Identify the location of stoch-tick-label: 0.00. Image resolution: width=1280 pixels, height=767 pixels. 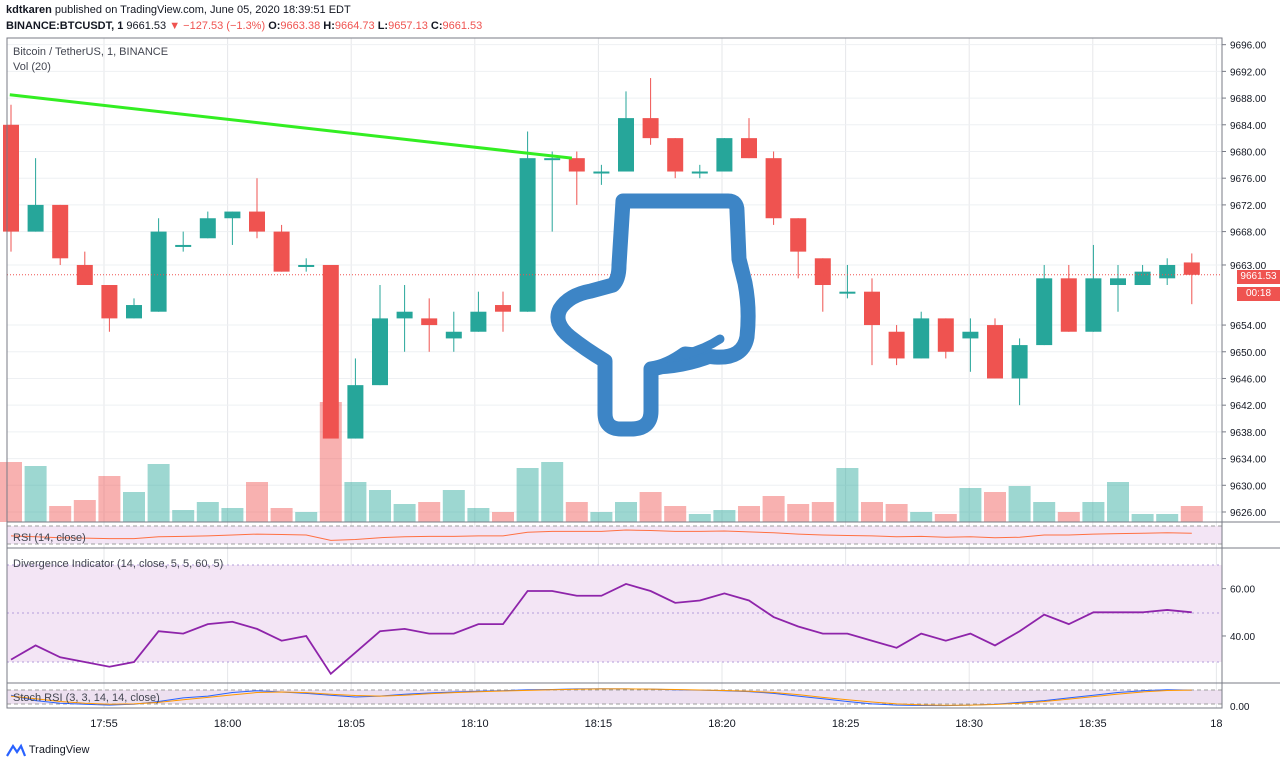
(1240, 707).